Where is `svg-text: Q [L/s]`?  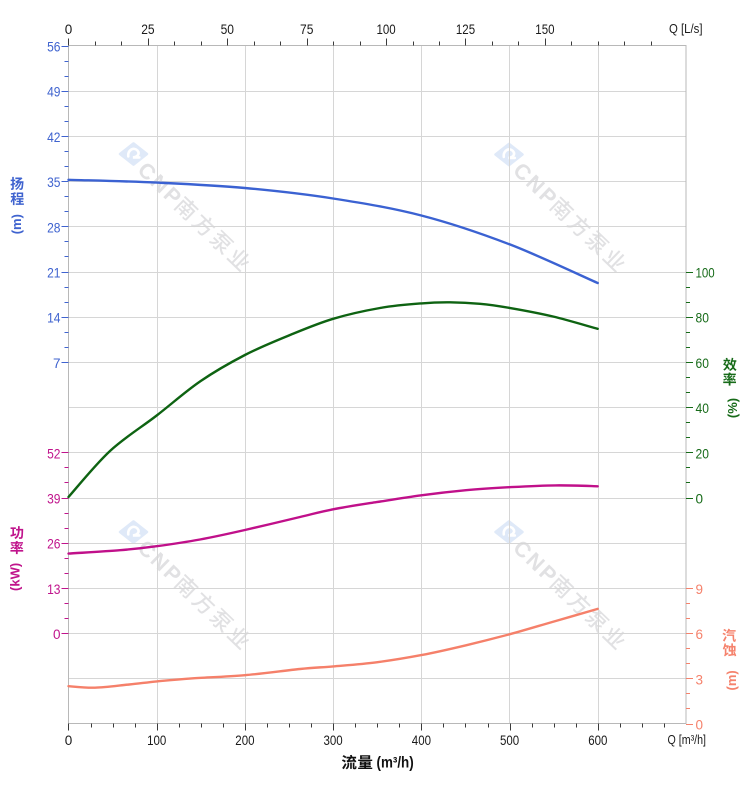
svg-text: Q [L/s] is located at coordinates (686, 29).